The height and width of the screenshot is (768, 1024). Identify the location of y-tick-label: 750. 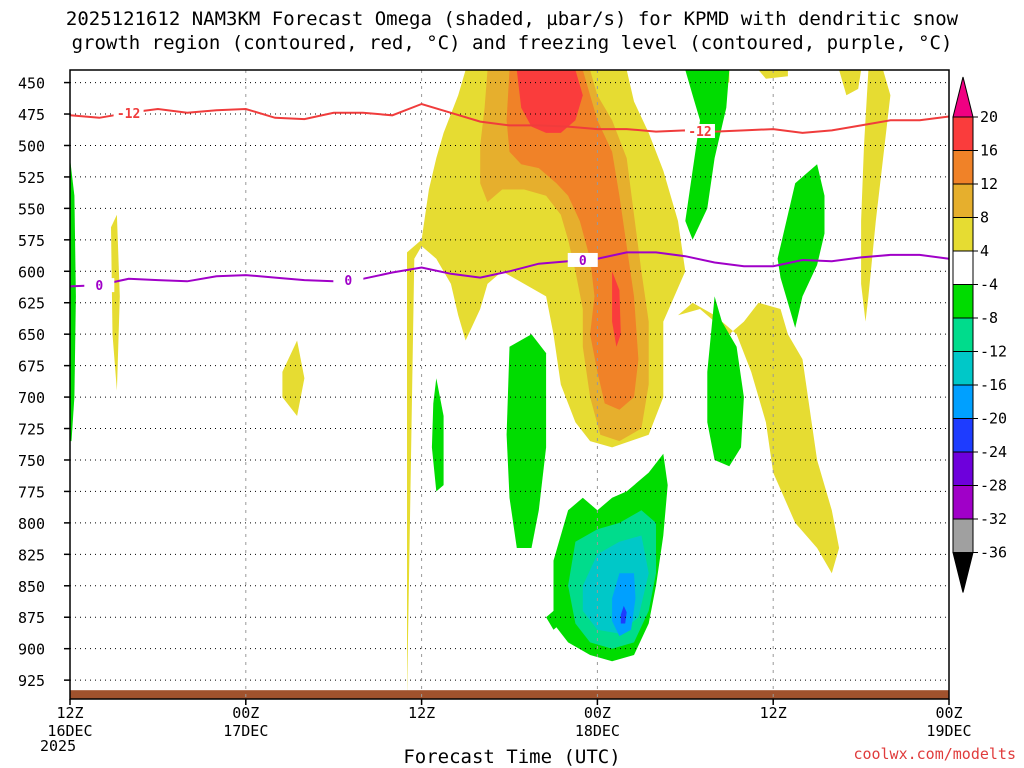
(31, 461).